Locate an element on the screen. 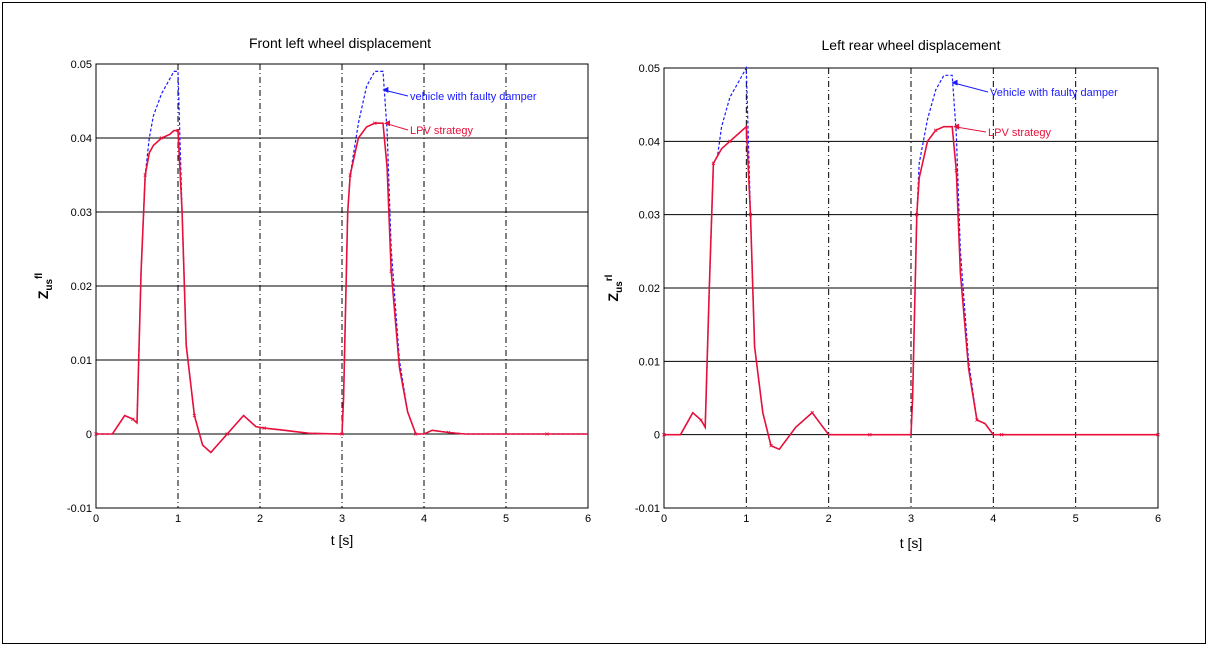 The width and height of the screenshot is (1210, 648). y-label-sup: fl is located at coordinates (39, 276).